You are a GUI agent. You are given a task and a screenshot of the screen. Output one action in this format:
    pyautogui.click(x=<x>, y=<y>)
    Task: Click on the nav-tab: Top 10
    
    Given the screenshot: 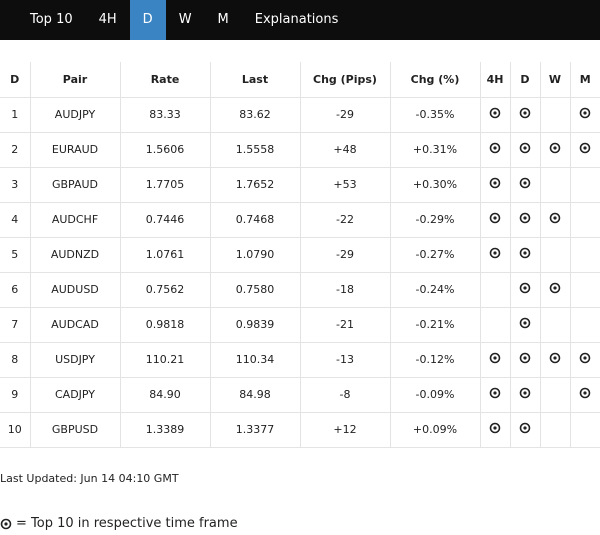 What is the action you would take?
    pyautogui.click(x=51, y=19)
    